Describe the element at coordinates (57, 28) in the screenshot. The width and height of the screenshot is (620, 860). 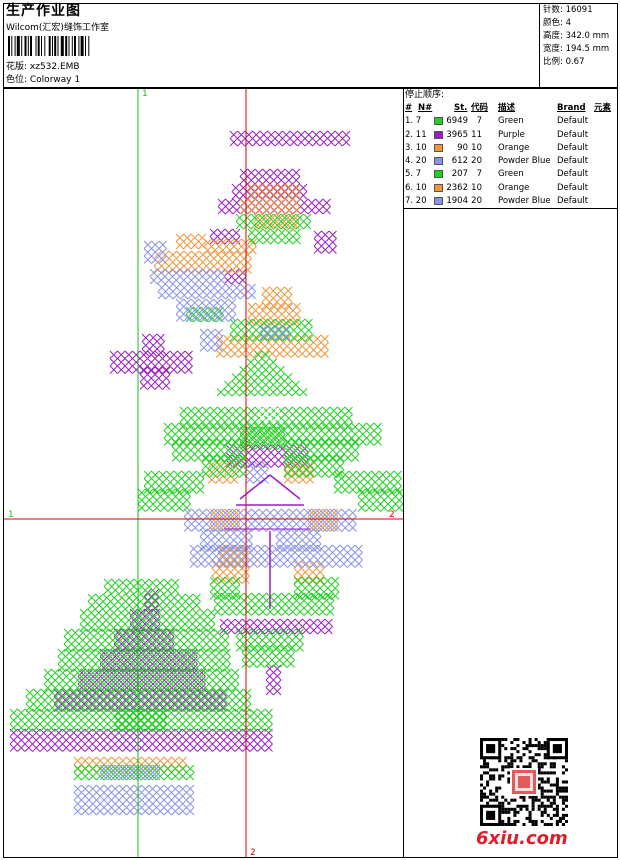
I see `company-name: Wilcom(汇宏)缝饰工作室` at that location.